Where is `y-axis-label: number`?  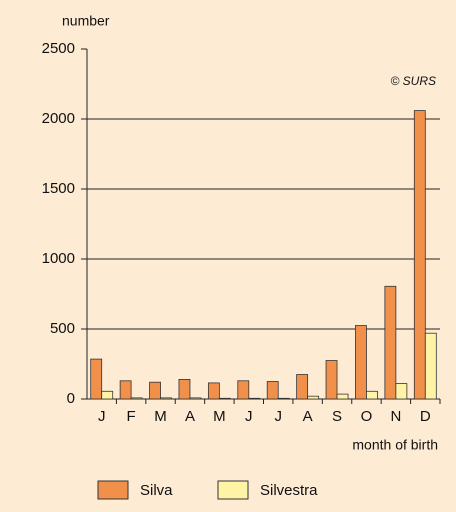 y-axis-label: number is located at coordinates (86, 21).